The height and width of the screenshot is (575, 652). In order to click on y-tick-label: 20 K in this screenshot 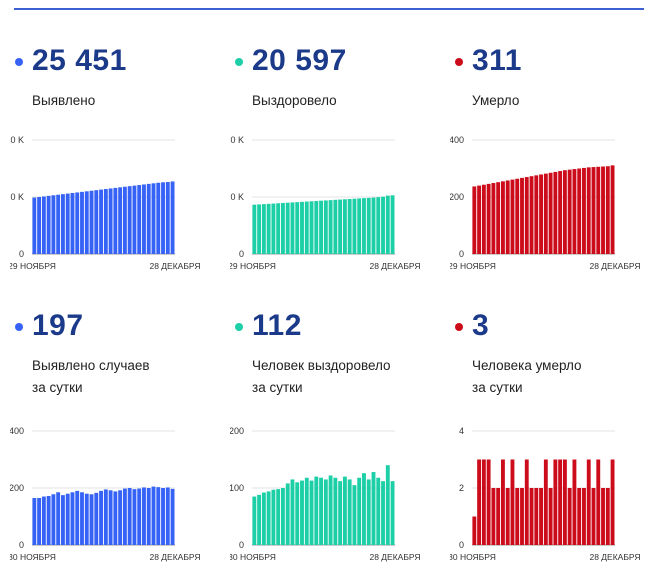, I will do `click(237, 197)`.